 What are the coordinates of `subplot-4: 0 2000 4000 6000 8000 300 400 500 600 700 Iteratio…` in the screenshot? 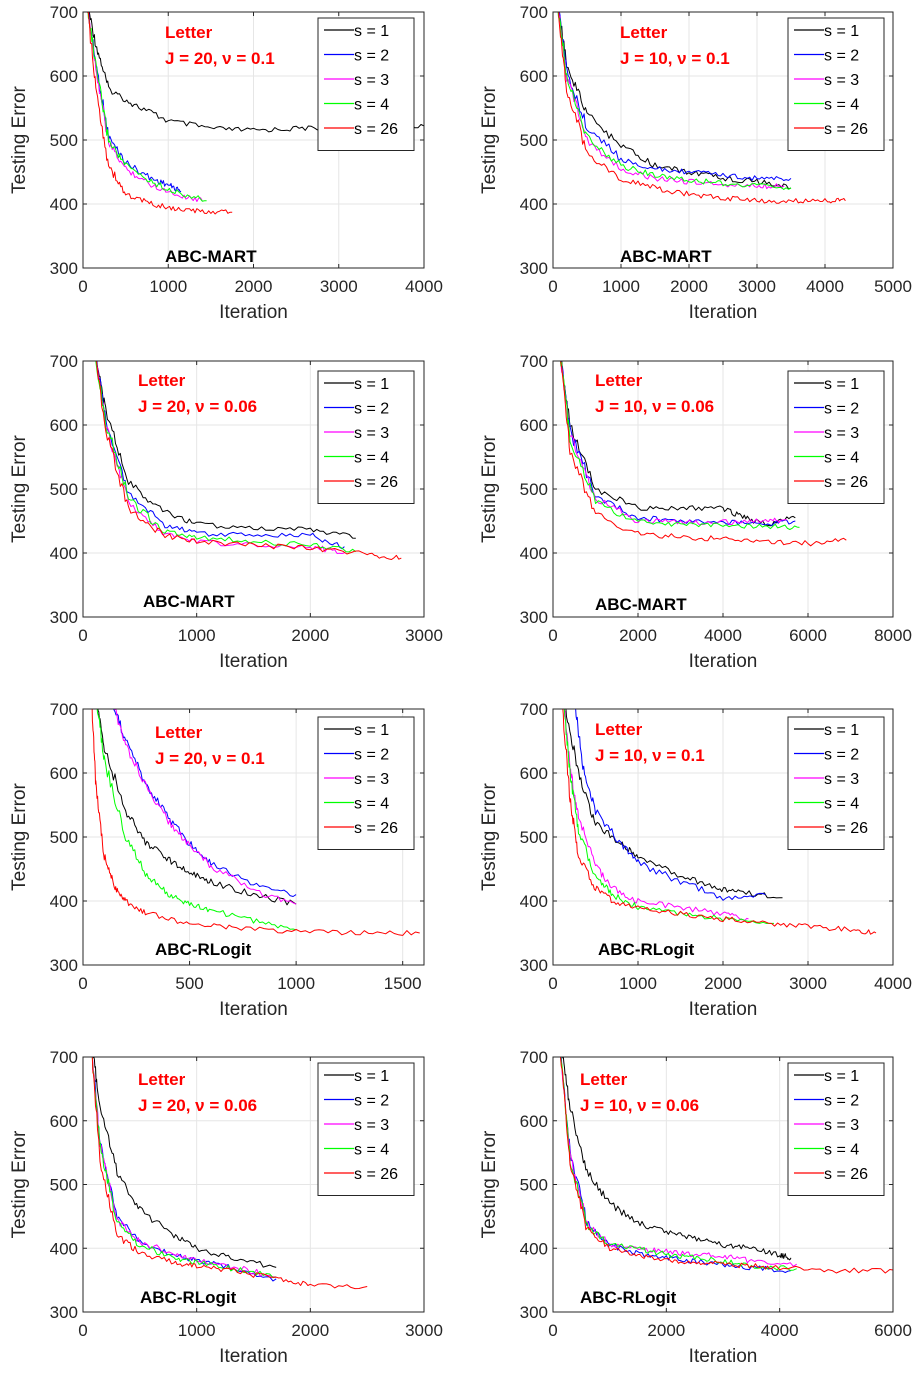 It's located at (695, 512).